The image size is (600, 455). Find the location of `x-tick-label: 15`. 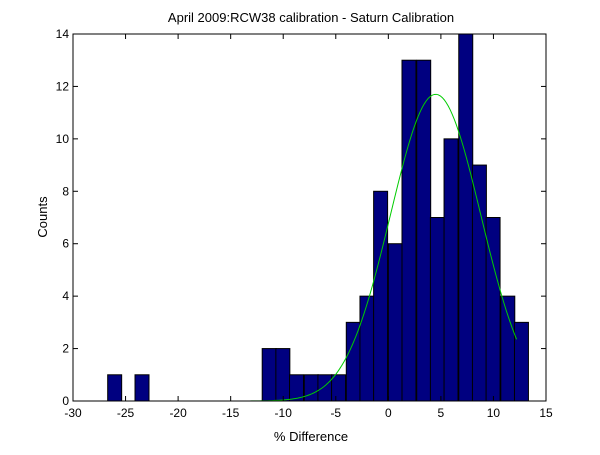

x-tick-label: 15 is located at coordinates (546, 413).